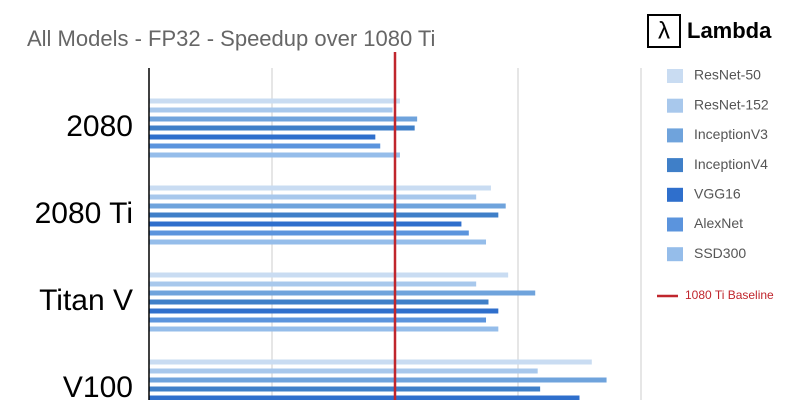 The image size is (807, 400). Describe the element at coordinates (98, 385) in the screenshot. I see `category-label: V100` at that location.